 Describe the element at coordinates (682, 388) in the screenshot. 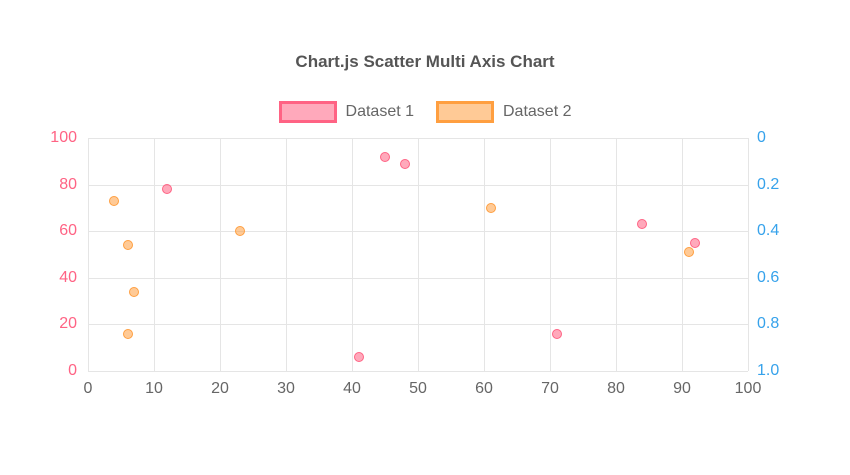

I see `x-axis-tick-label: 90` at that location.